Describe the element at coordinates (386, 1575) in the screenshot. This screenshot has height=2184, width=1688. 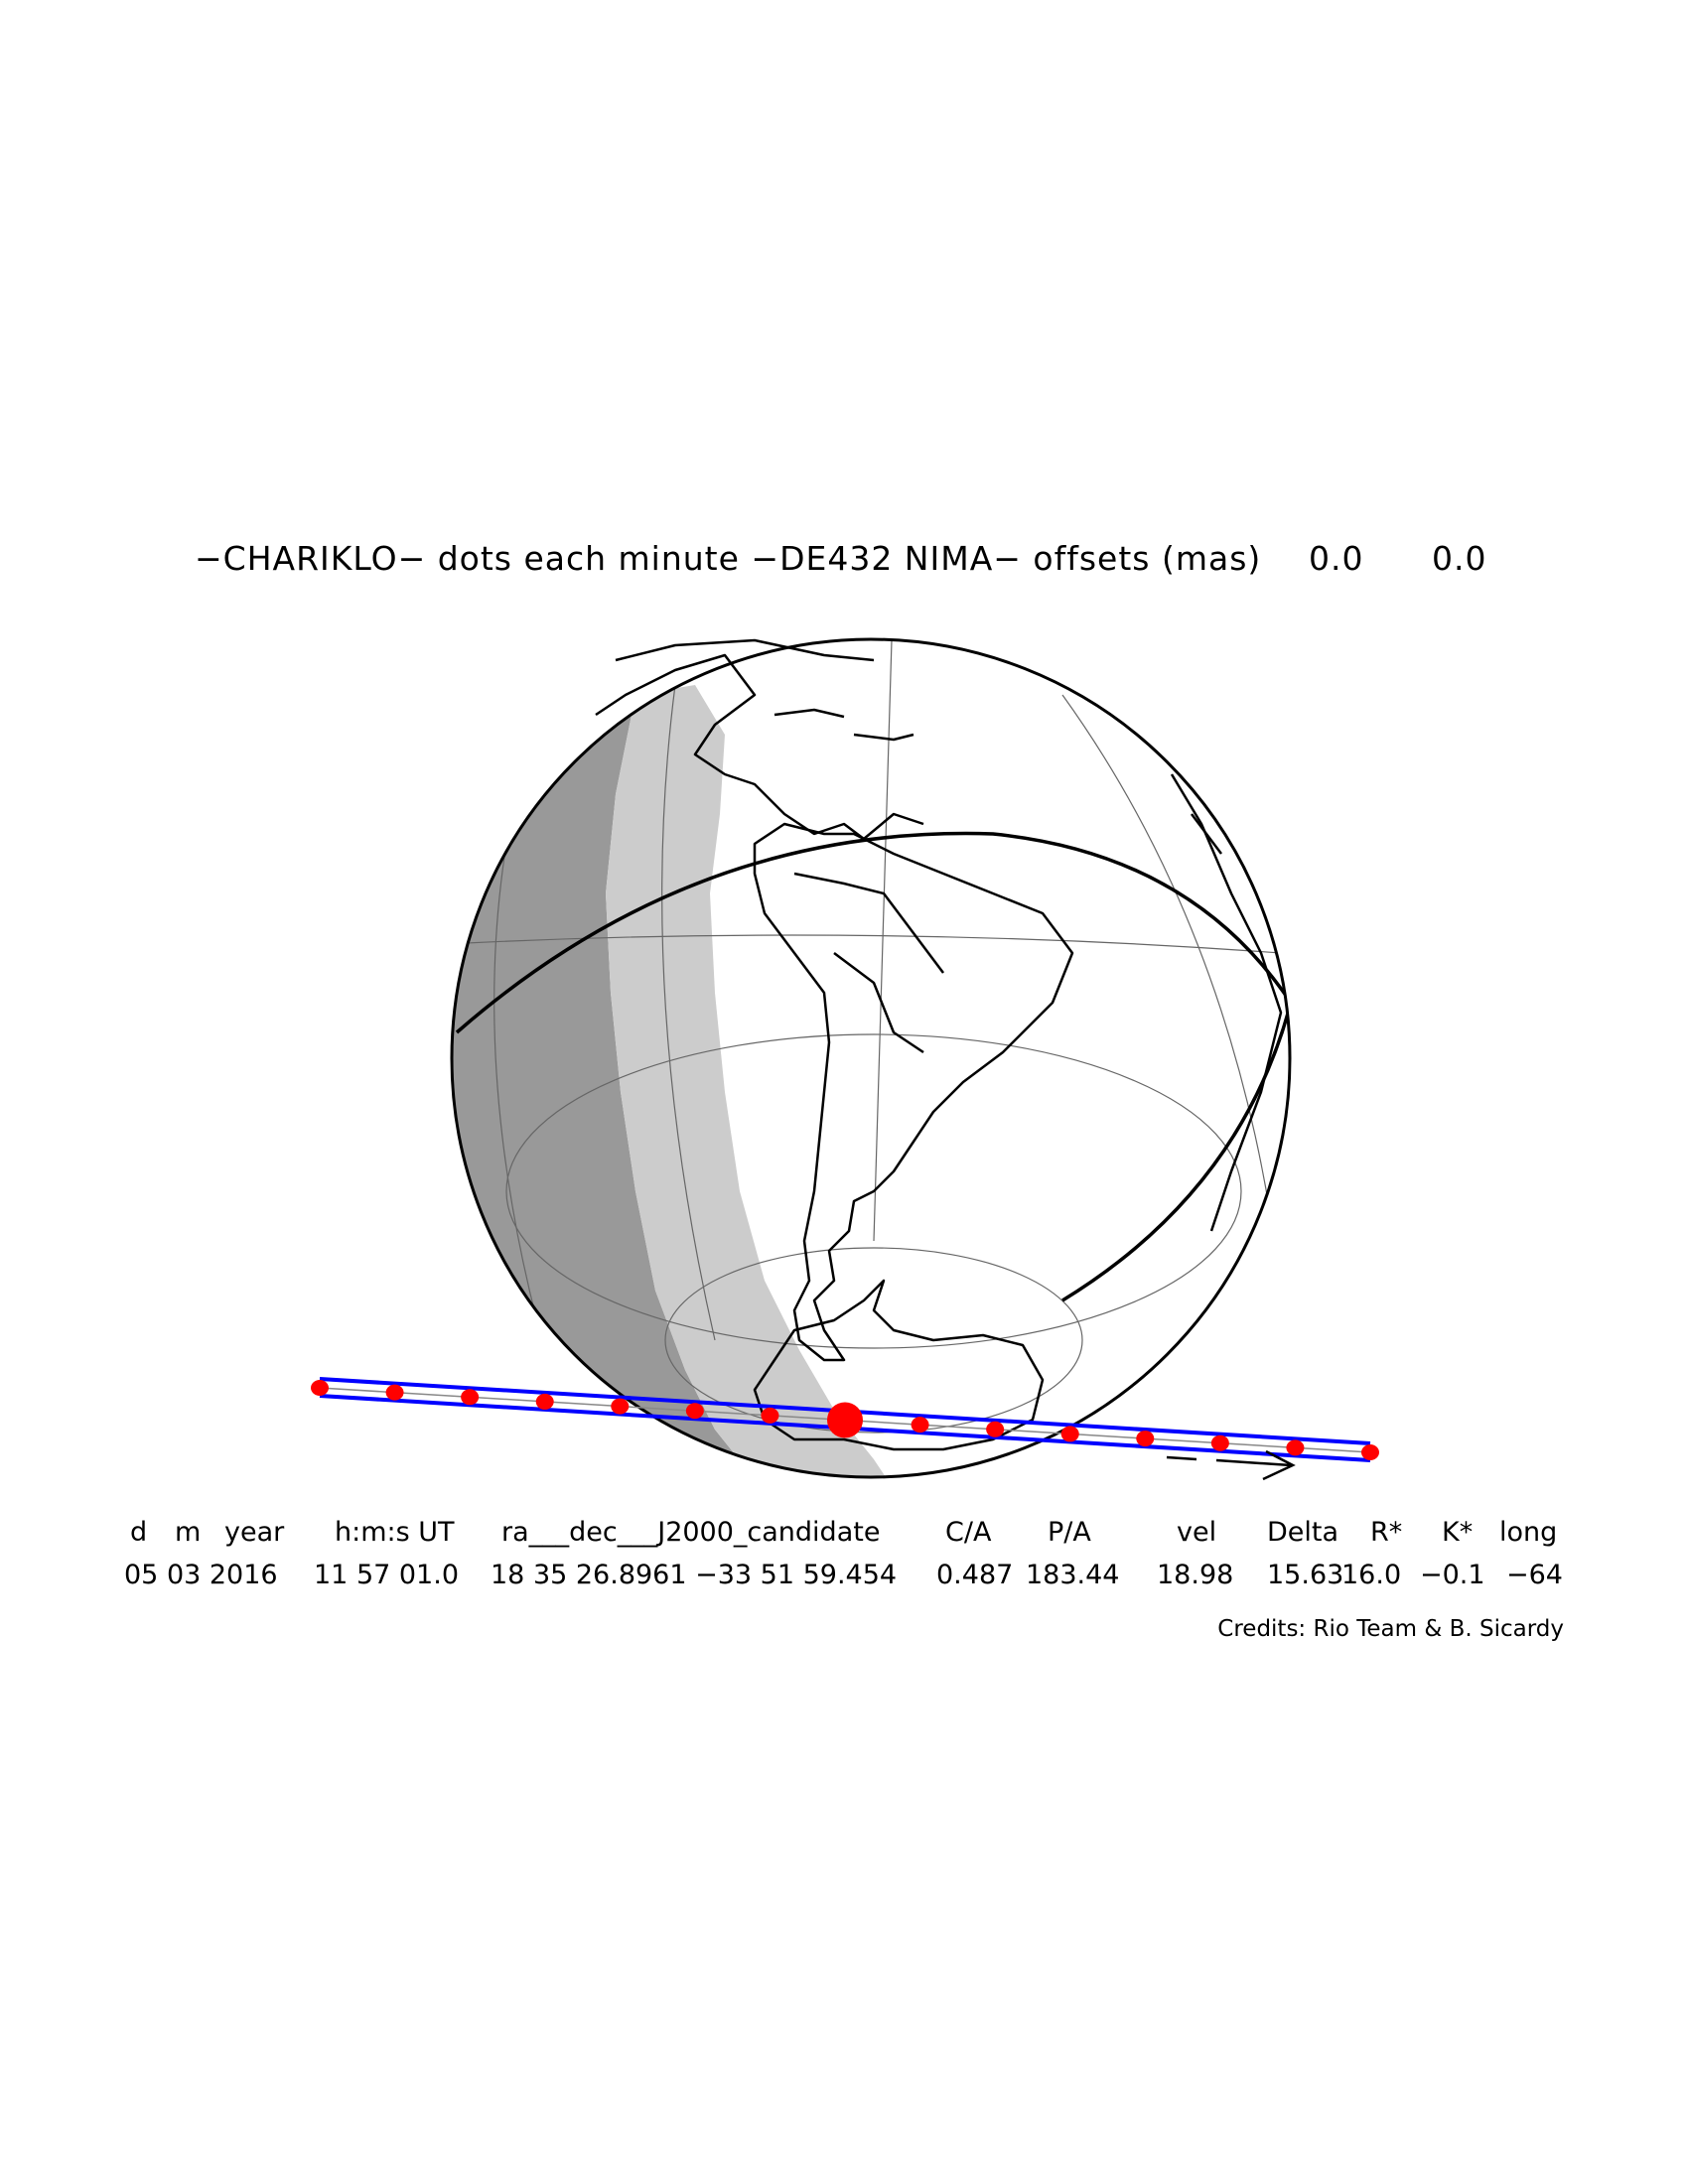
I see `value-time: 11 57 01.0` at that location.